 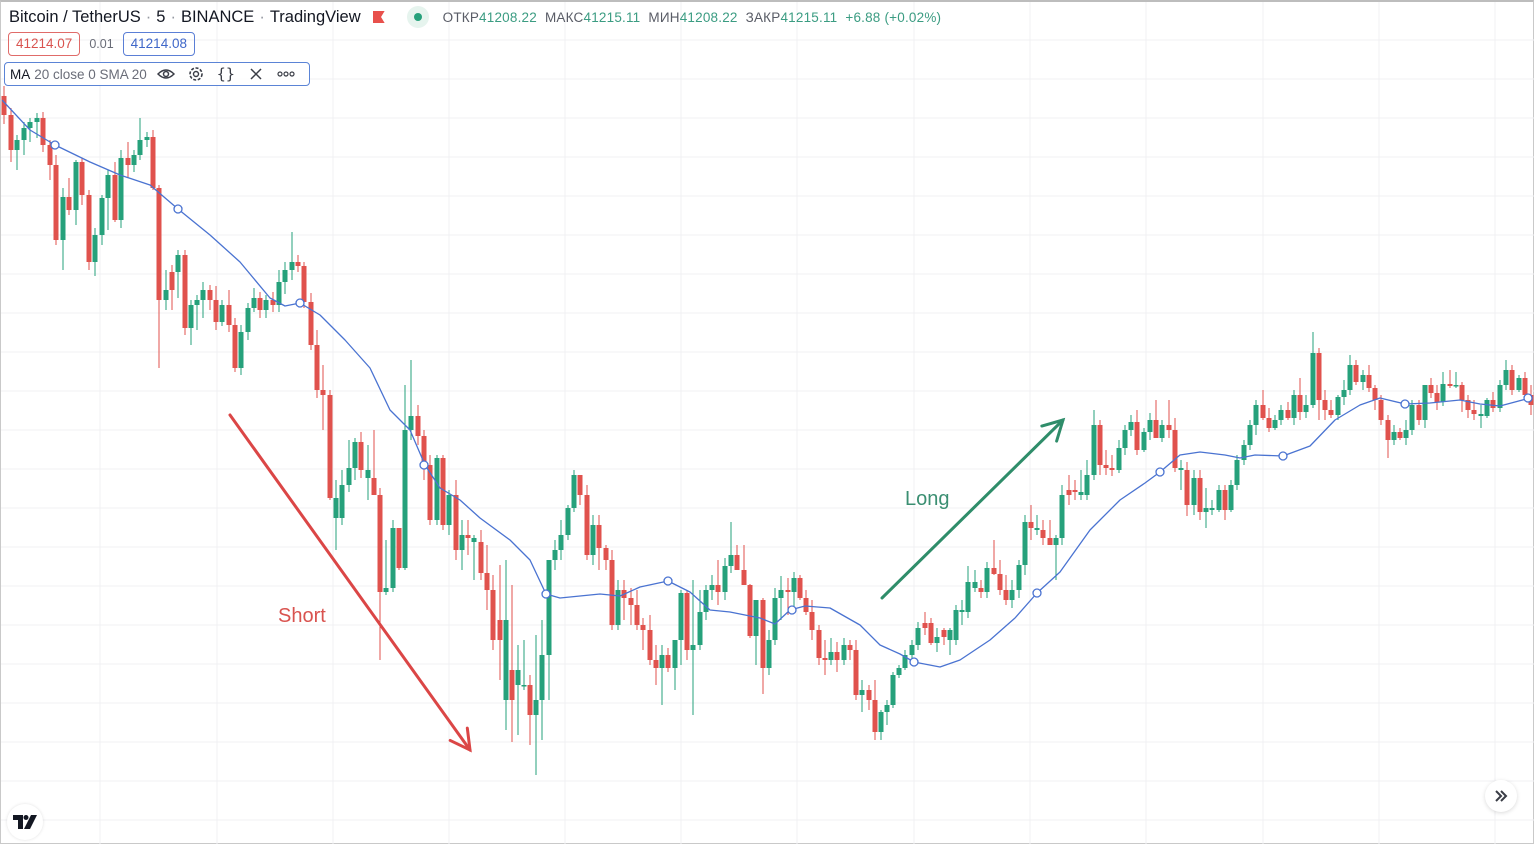 I want to click on double-chevron-right-icon, so click(x=1501, y=796).